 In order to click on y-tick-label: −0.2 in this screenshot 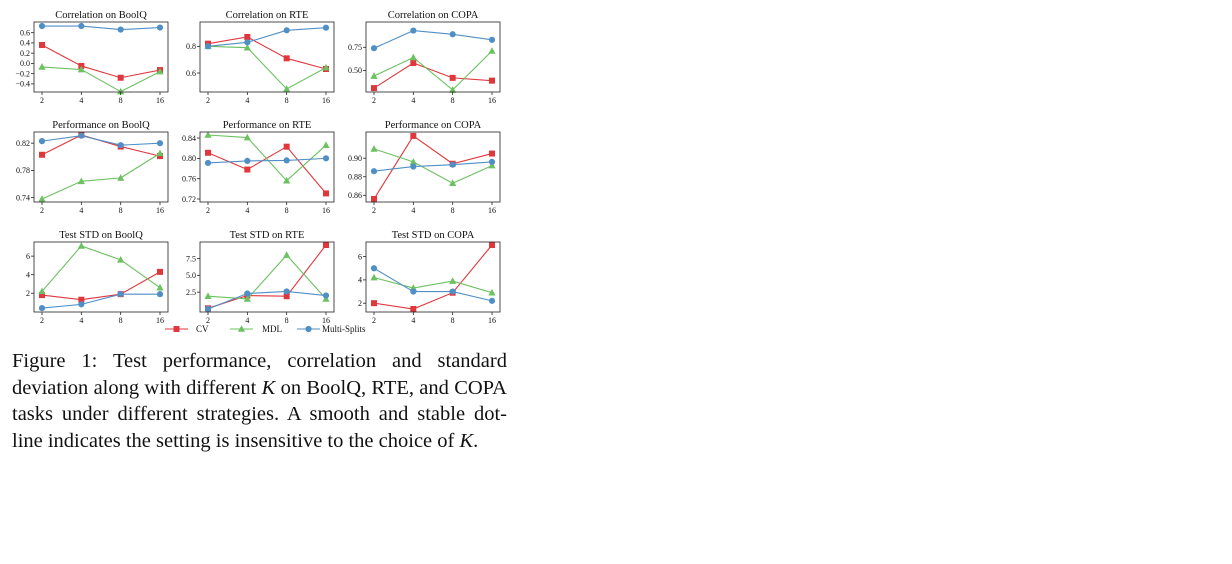, I will do `click(22, 73)`.